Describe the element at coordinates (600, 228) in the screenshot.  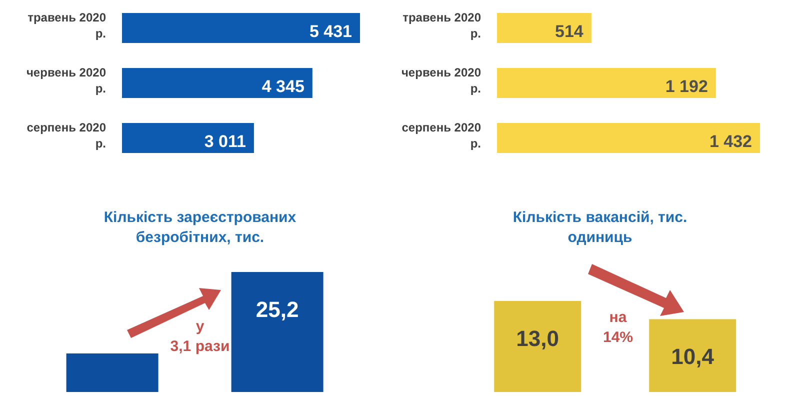
I see `chart-title: Кількість вакансій, тис. одиниць` at that location.